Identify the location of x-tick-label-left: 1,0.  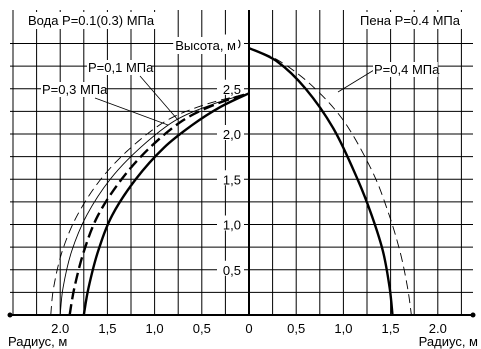
(155, 328).